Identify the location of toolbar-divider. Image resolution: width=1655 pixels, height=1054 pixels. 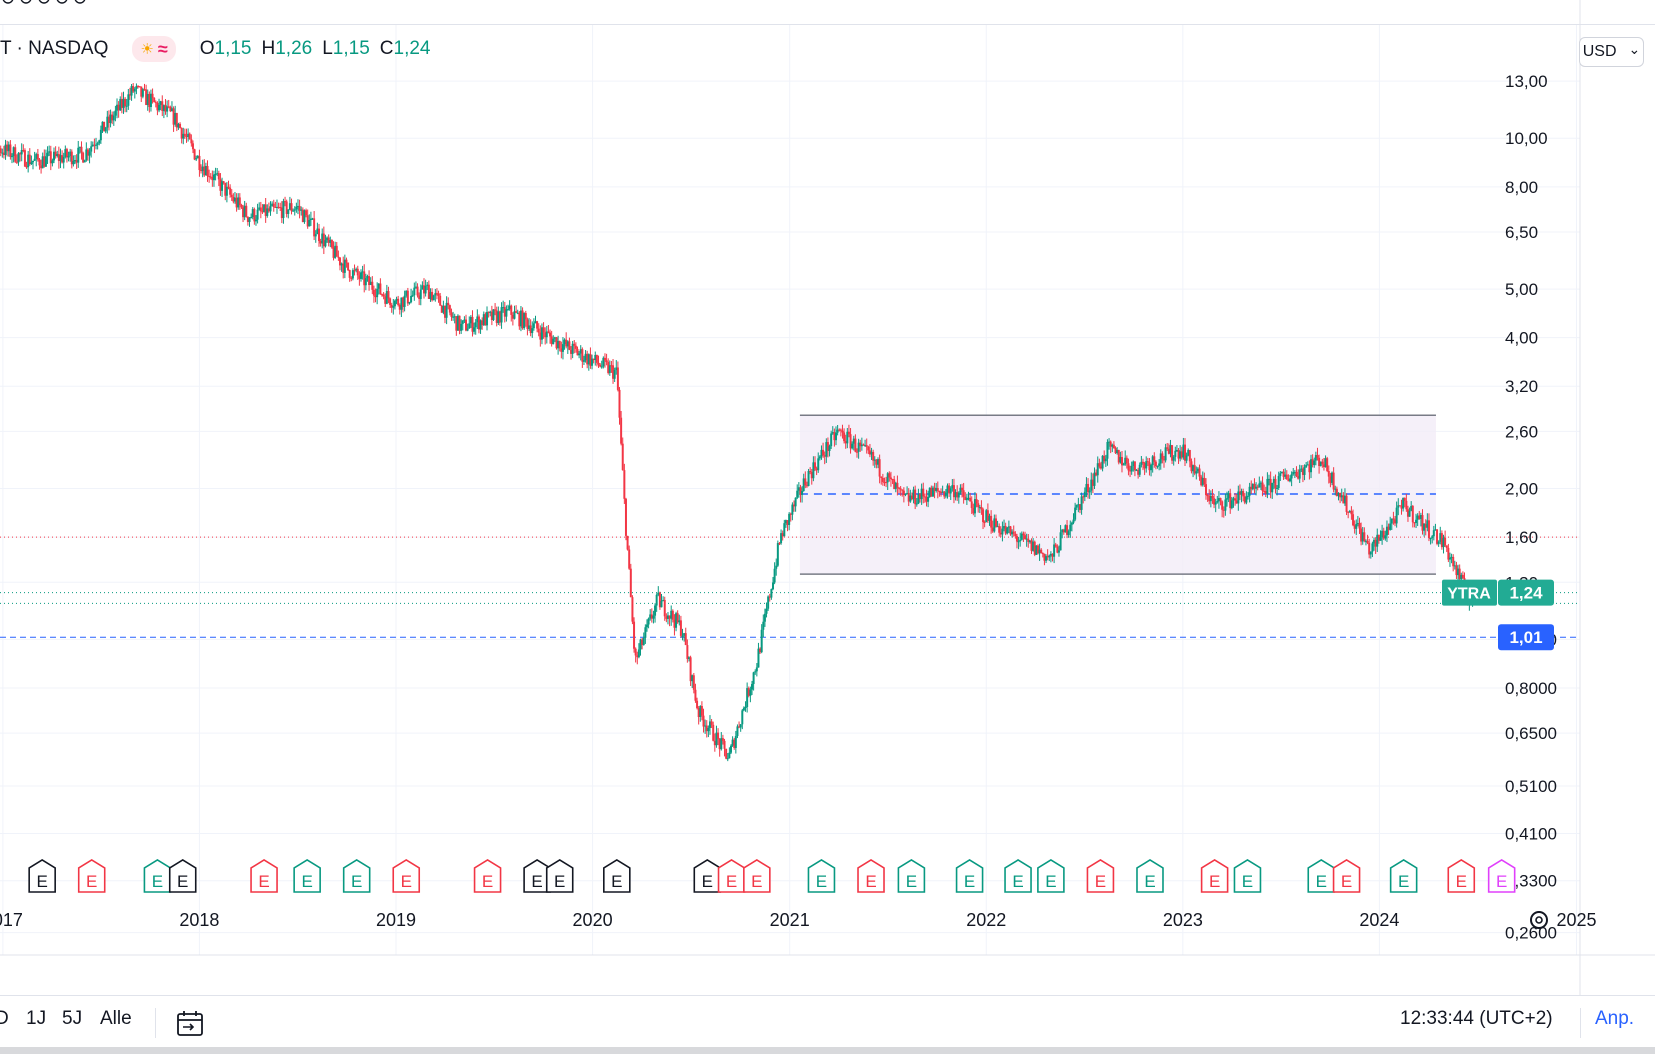
(1580, 1023).